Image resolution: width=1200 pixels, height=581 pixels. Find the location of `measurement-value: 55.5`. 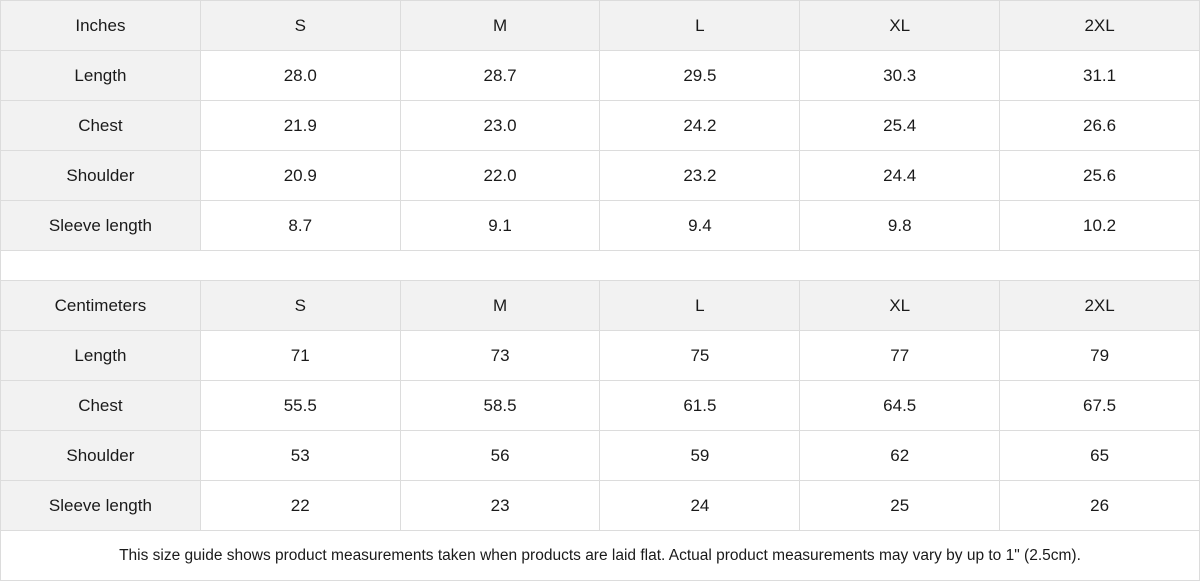

measurement-value: 55.5 is located at coordinates (300, 405).